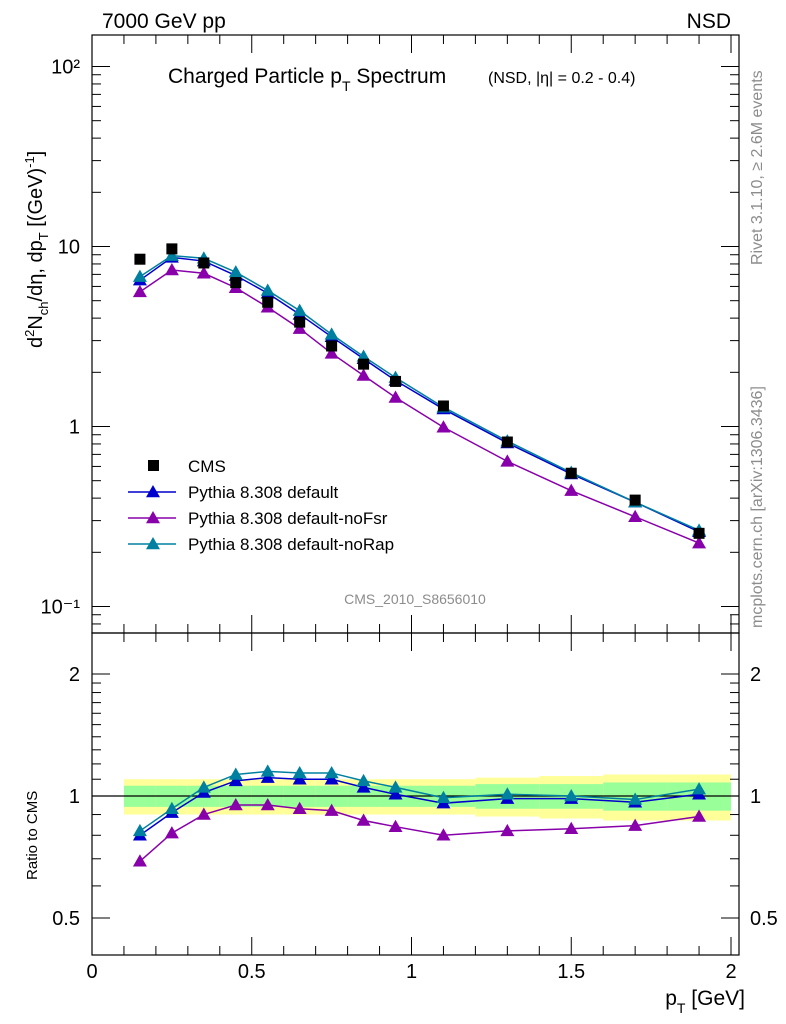  What do you see at coordinates (288, 518) in the screenshot?
I see `legend-label: Pythia 8.308 default-noFsr` at bounding box center [288, 518].